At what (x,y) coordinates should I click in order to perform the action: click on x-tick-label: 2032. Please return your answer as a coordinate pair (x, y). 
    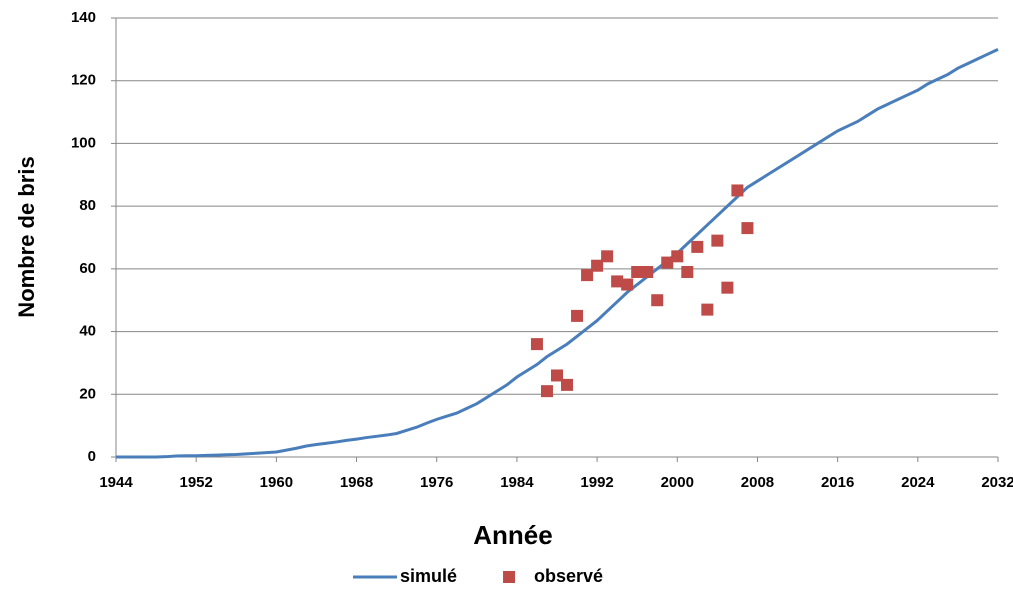
    Looking at the image, I should click on (997, 482).